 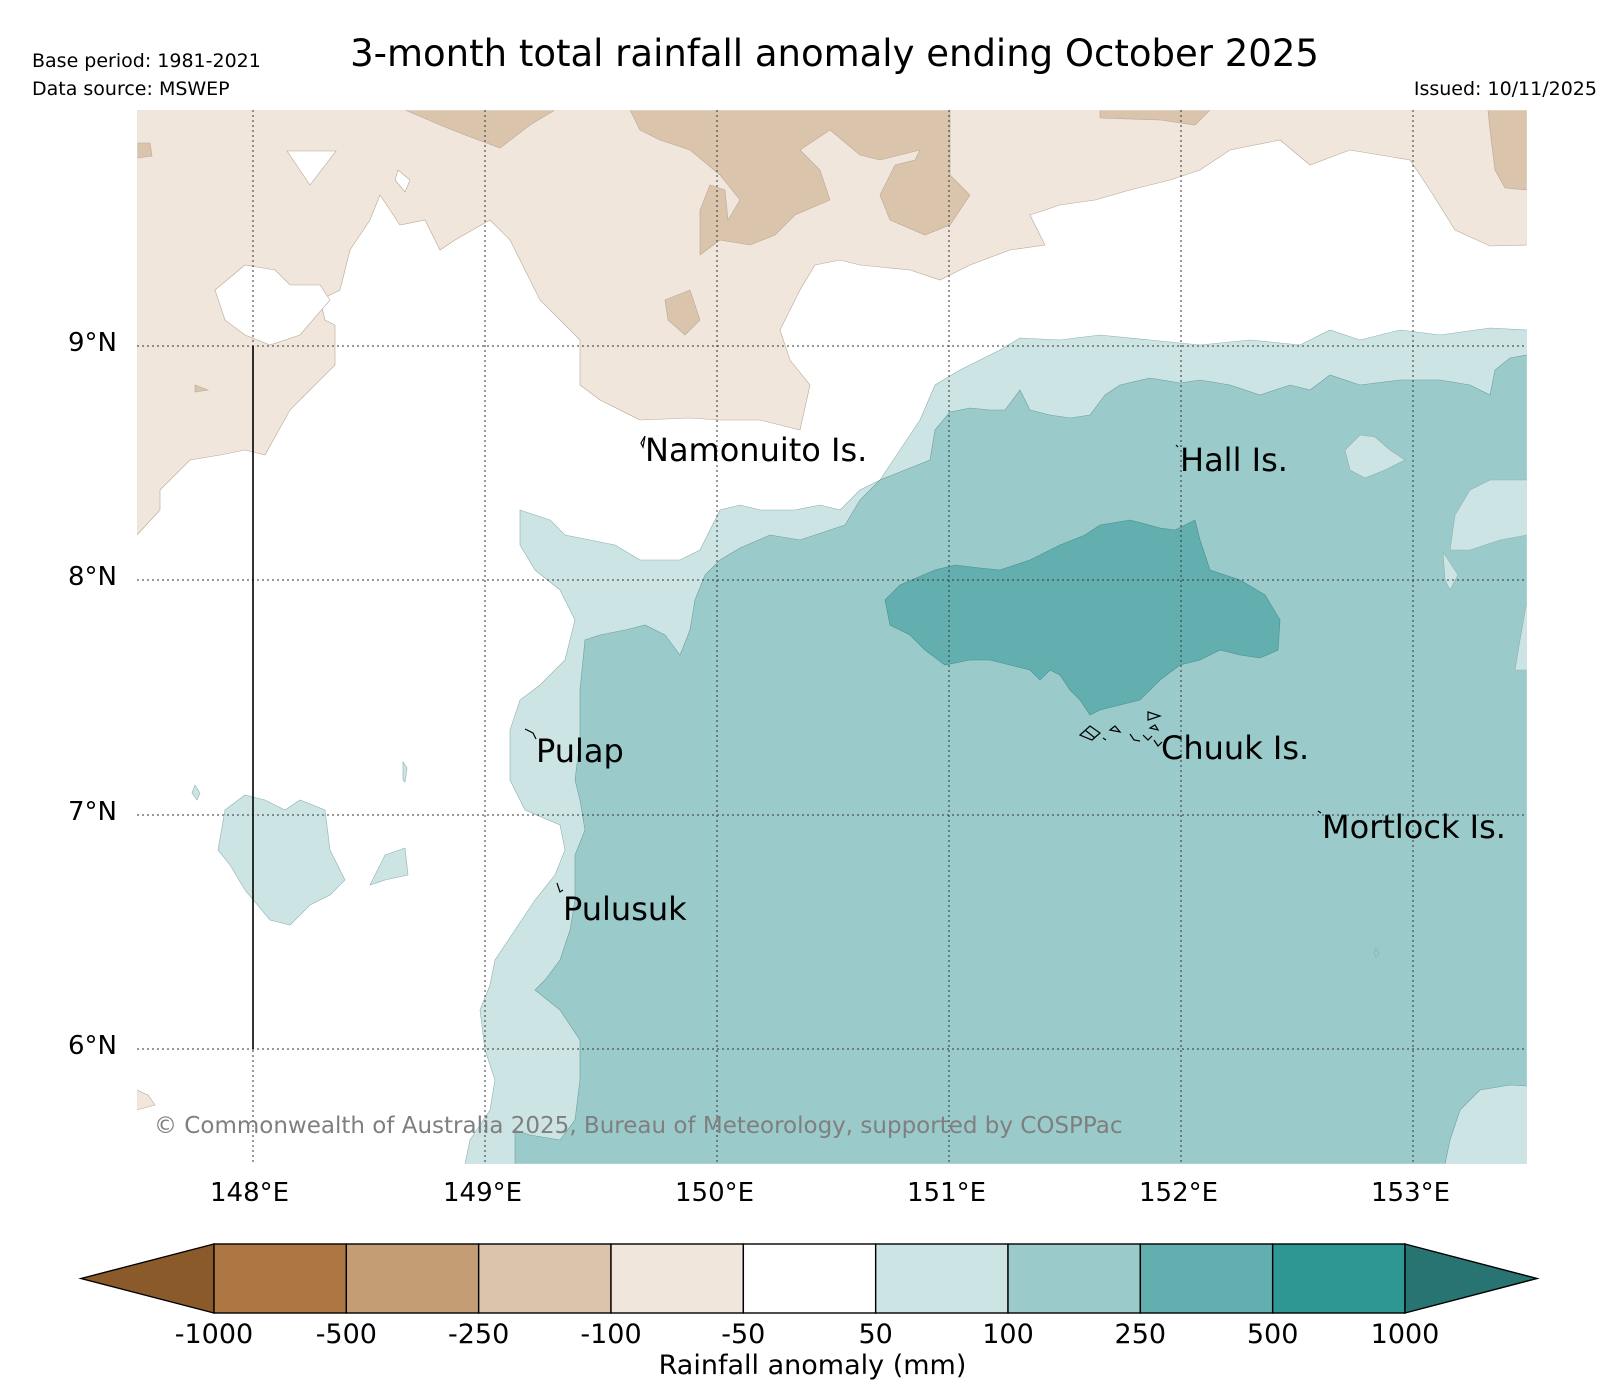 What do you see at coordinates (1235, 748) in the screenshot?
I see `island-label-chuuk: Chuuk Is.` at bounding box center [1235, 748].